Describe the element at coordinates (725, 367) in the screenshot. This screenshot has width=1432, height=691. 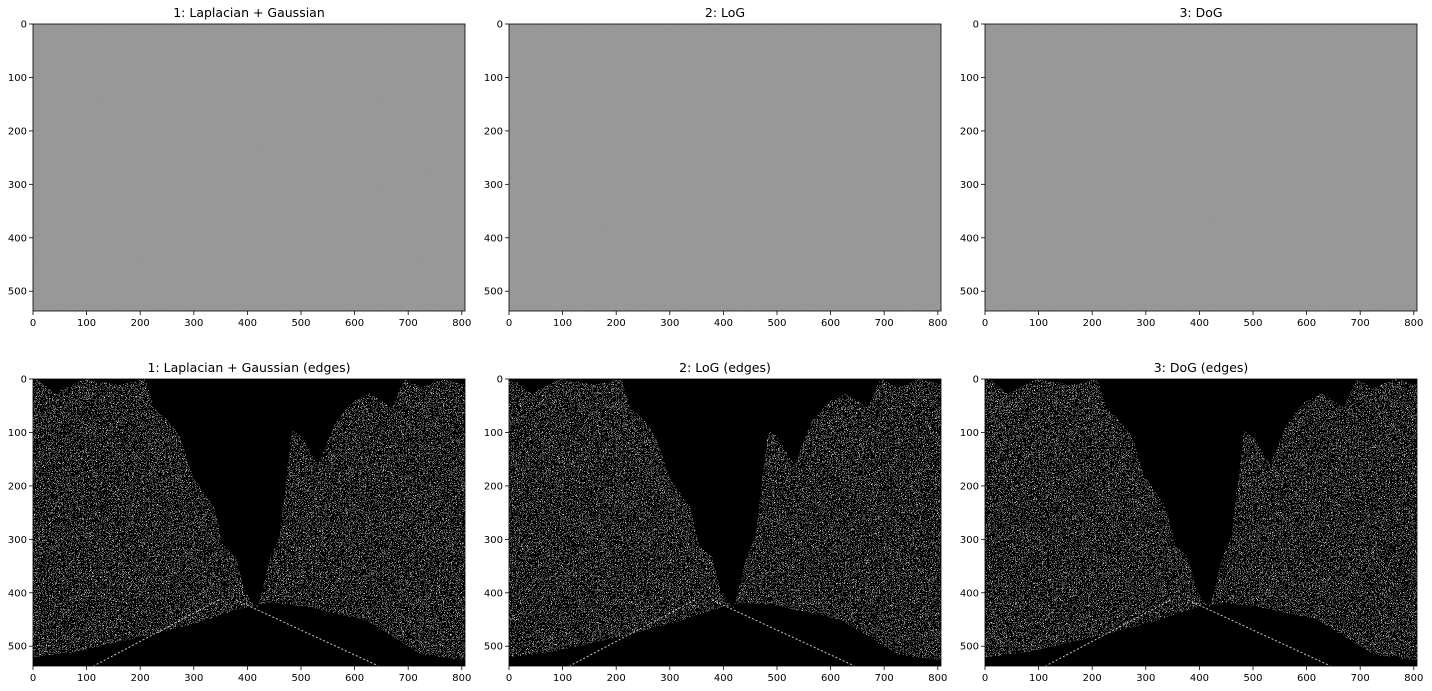
I see `panel-title: 2: LoG (edges)` at that location.